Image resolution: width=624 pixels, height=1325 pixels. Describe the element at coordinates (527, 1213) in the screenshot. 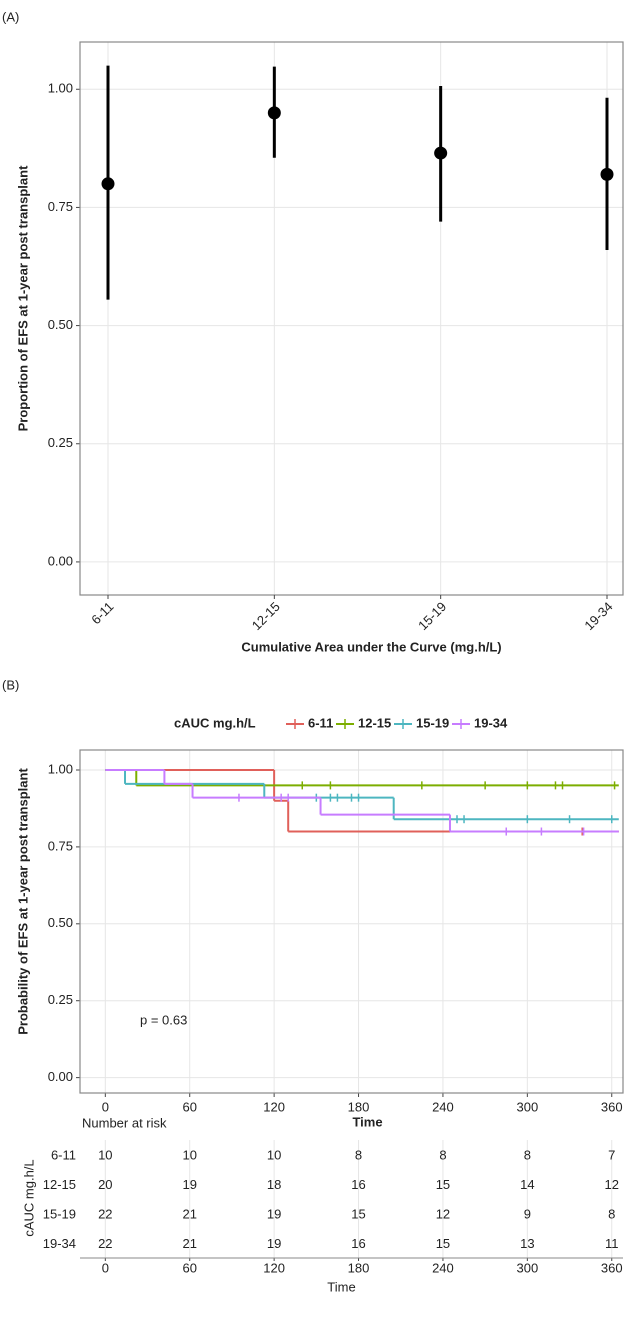

I see `risk-count: 9` at that location.